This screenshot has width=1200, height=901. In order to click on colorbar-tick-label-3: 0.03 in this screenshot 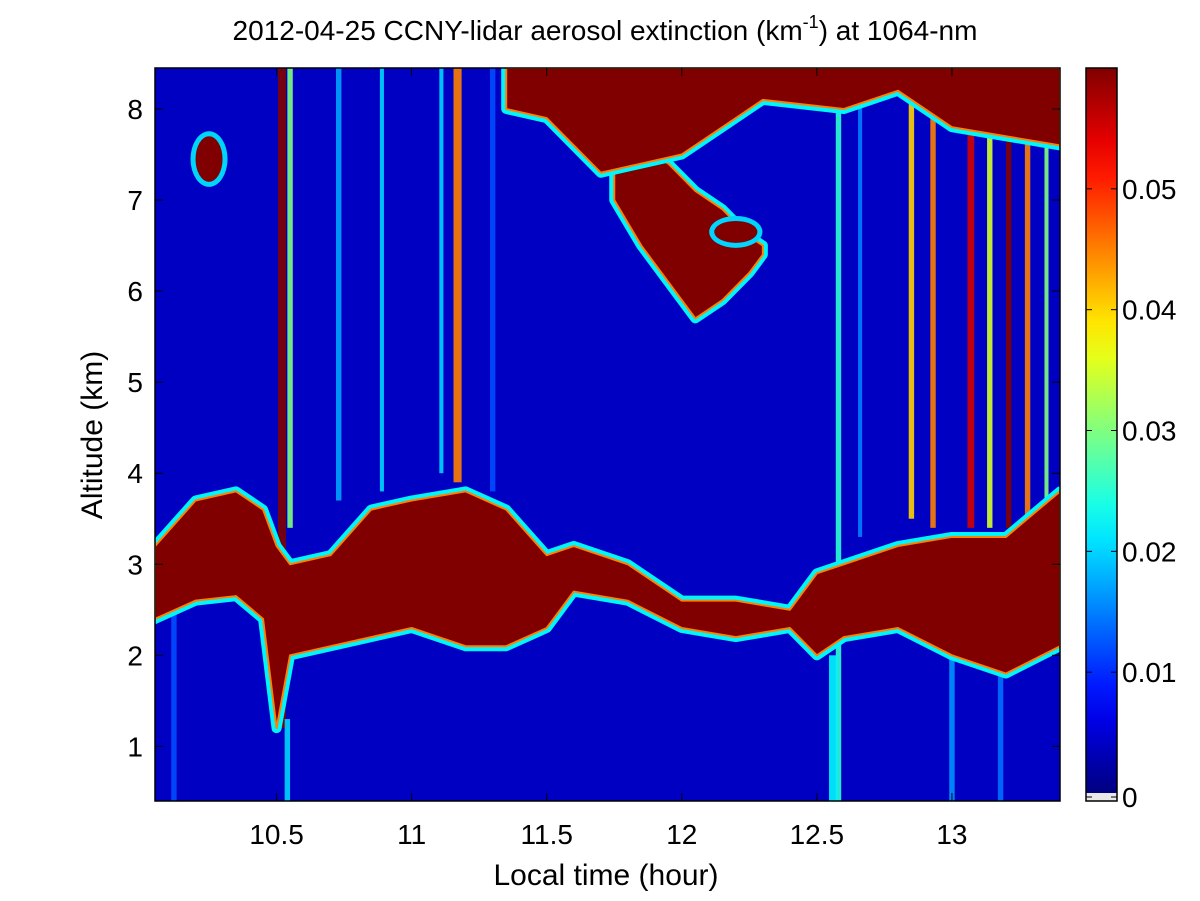, I will do `click(1149, 431)`.